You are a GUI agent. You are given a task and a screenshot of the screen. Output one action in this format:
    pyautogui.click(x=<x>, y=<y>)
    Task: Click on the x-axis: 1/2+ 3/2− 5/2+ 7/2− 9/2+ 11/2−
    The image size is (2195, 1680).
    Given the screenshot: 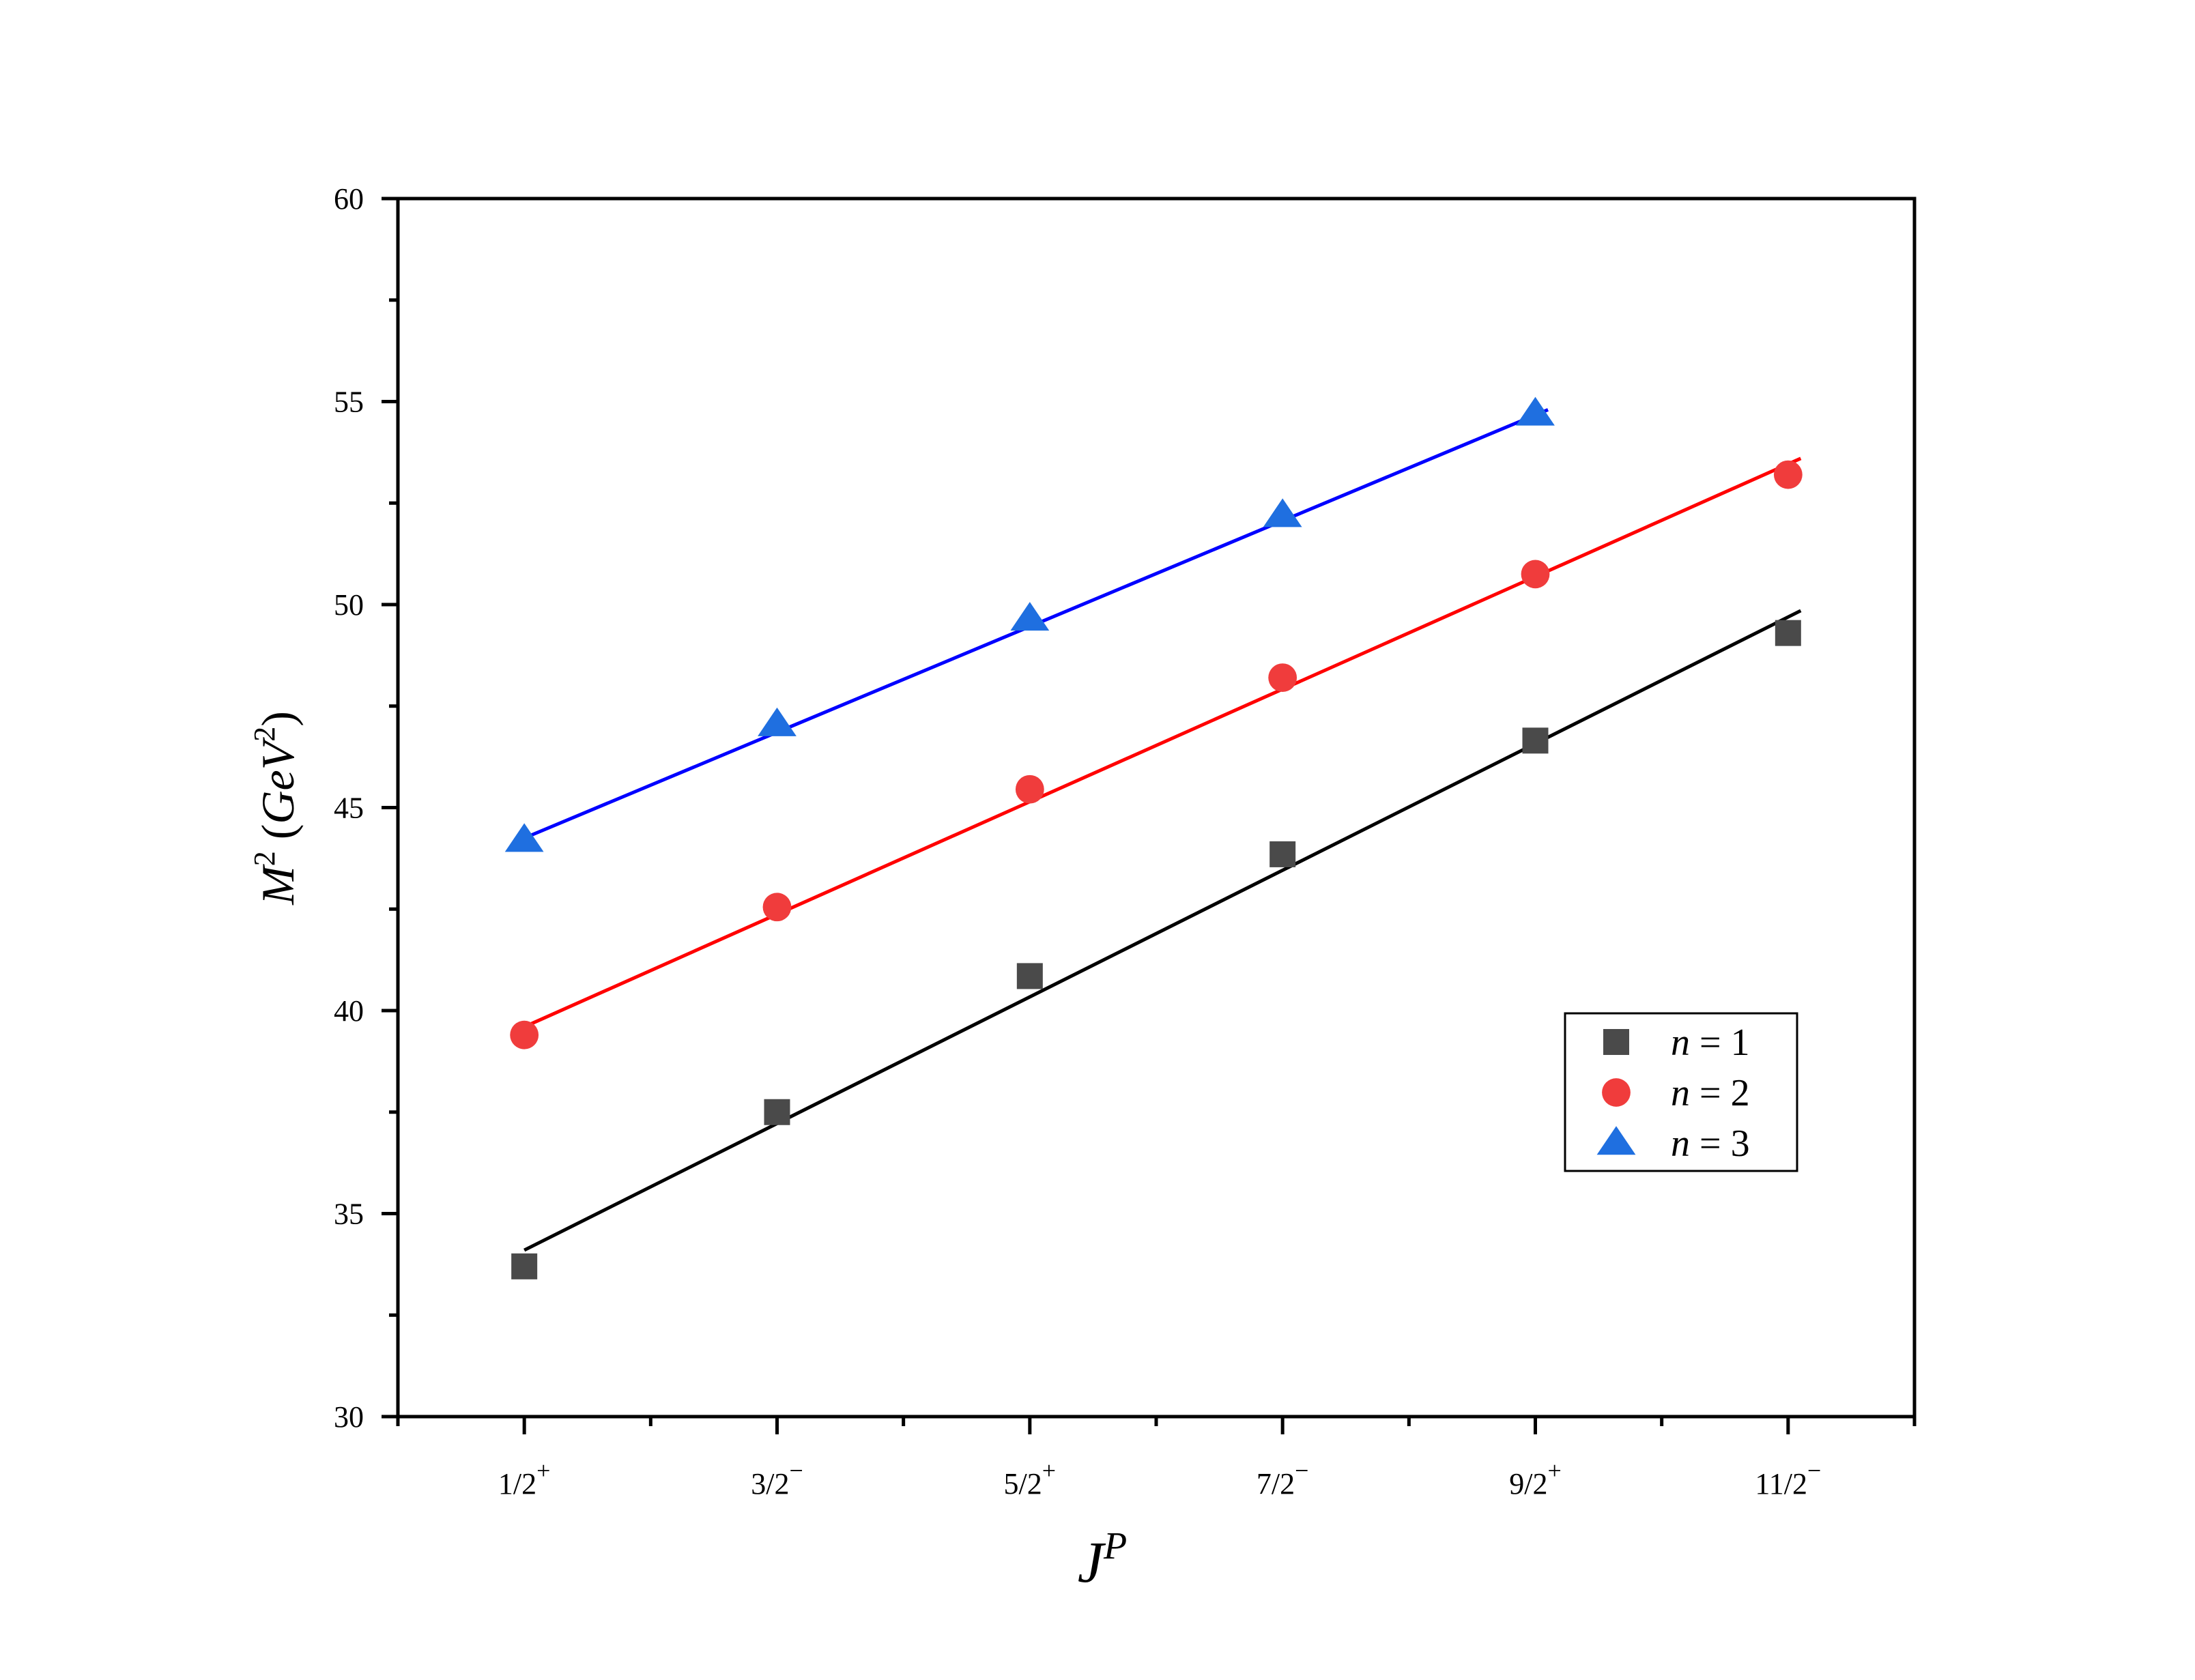 What is the action you would take?
    pyautogui.click(x=1156, y=1459)
    